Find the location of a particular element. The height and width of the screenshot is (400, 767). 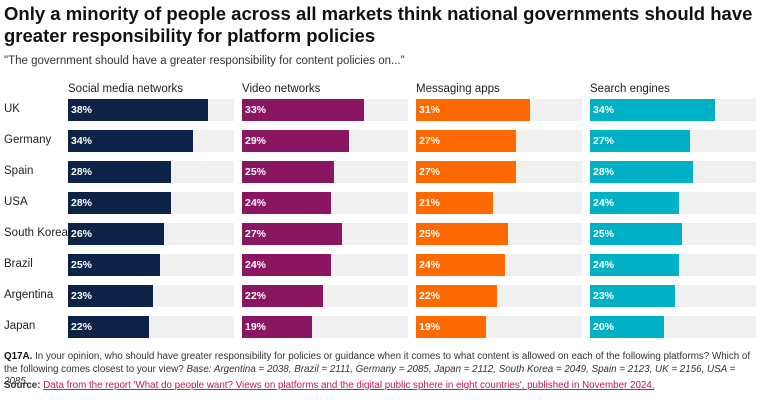

panel-title: Messaging apps is located at coordinates (458, 89).